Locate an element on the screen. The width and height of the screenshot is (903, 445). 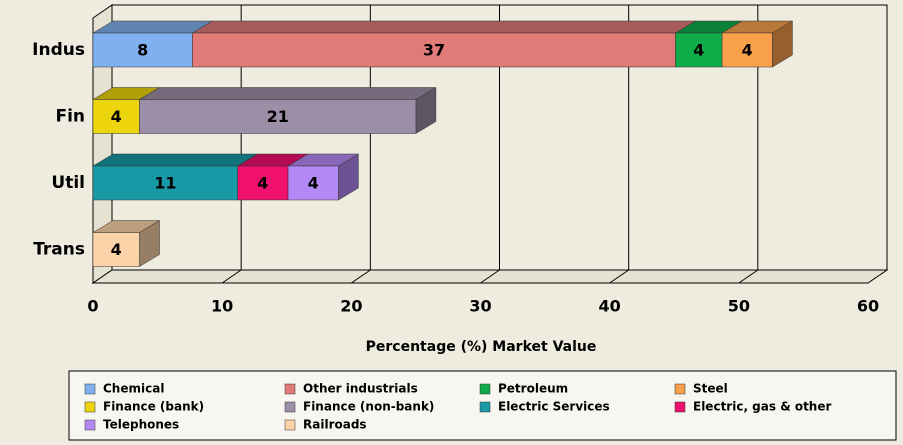
legend-label: Telephones is located at coordinates (141, 425).